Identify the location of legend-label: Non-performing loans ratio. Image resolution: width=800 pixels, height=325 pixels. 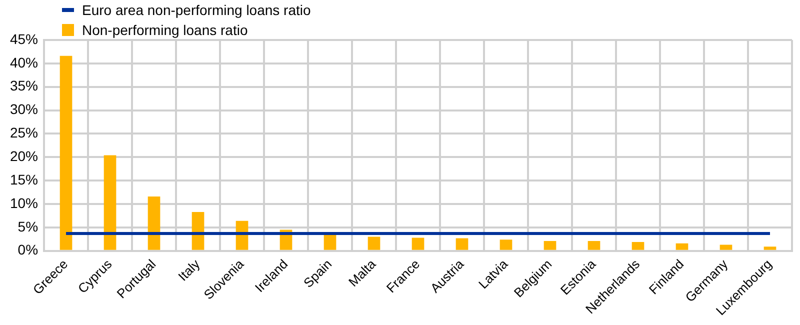
(165, 30).